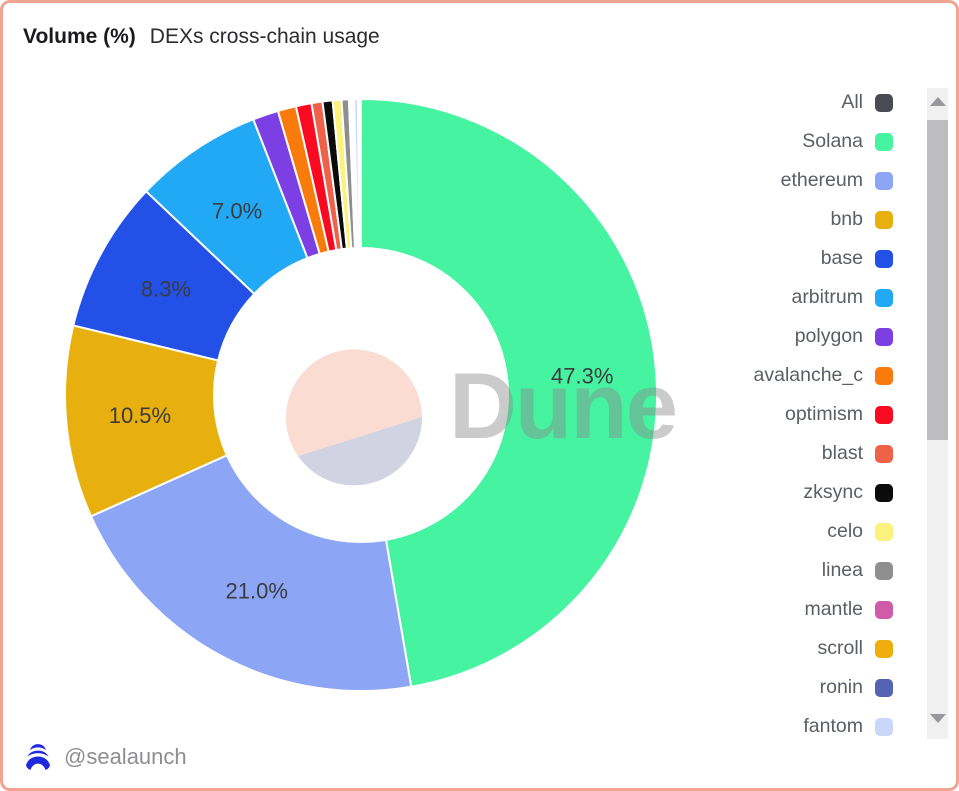 This screenshot has width=959, height=791. What do you see at coordinates (354, 417) in the screenshot?
I see `center-logo` at bounding box center [354, 417].